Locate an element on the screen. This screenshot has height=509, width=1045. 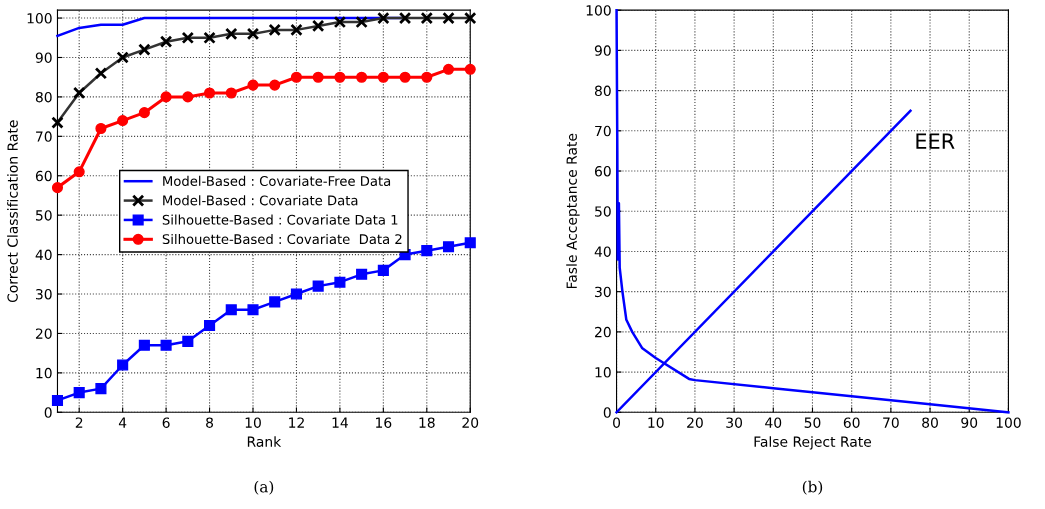
x-tick-label: 30 is located at coordinates (734, 422).